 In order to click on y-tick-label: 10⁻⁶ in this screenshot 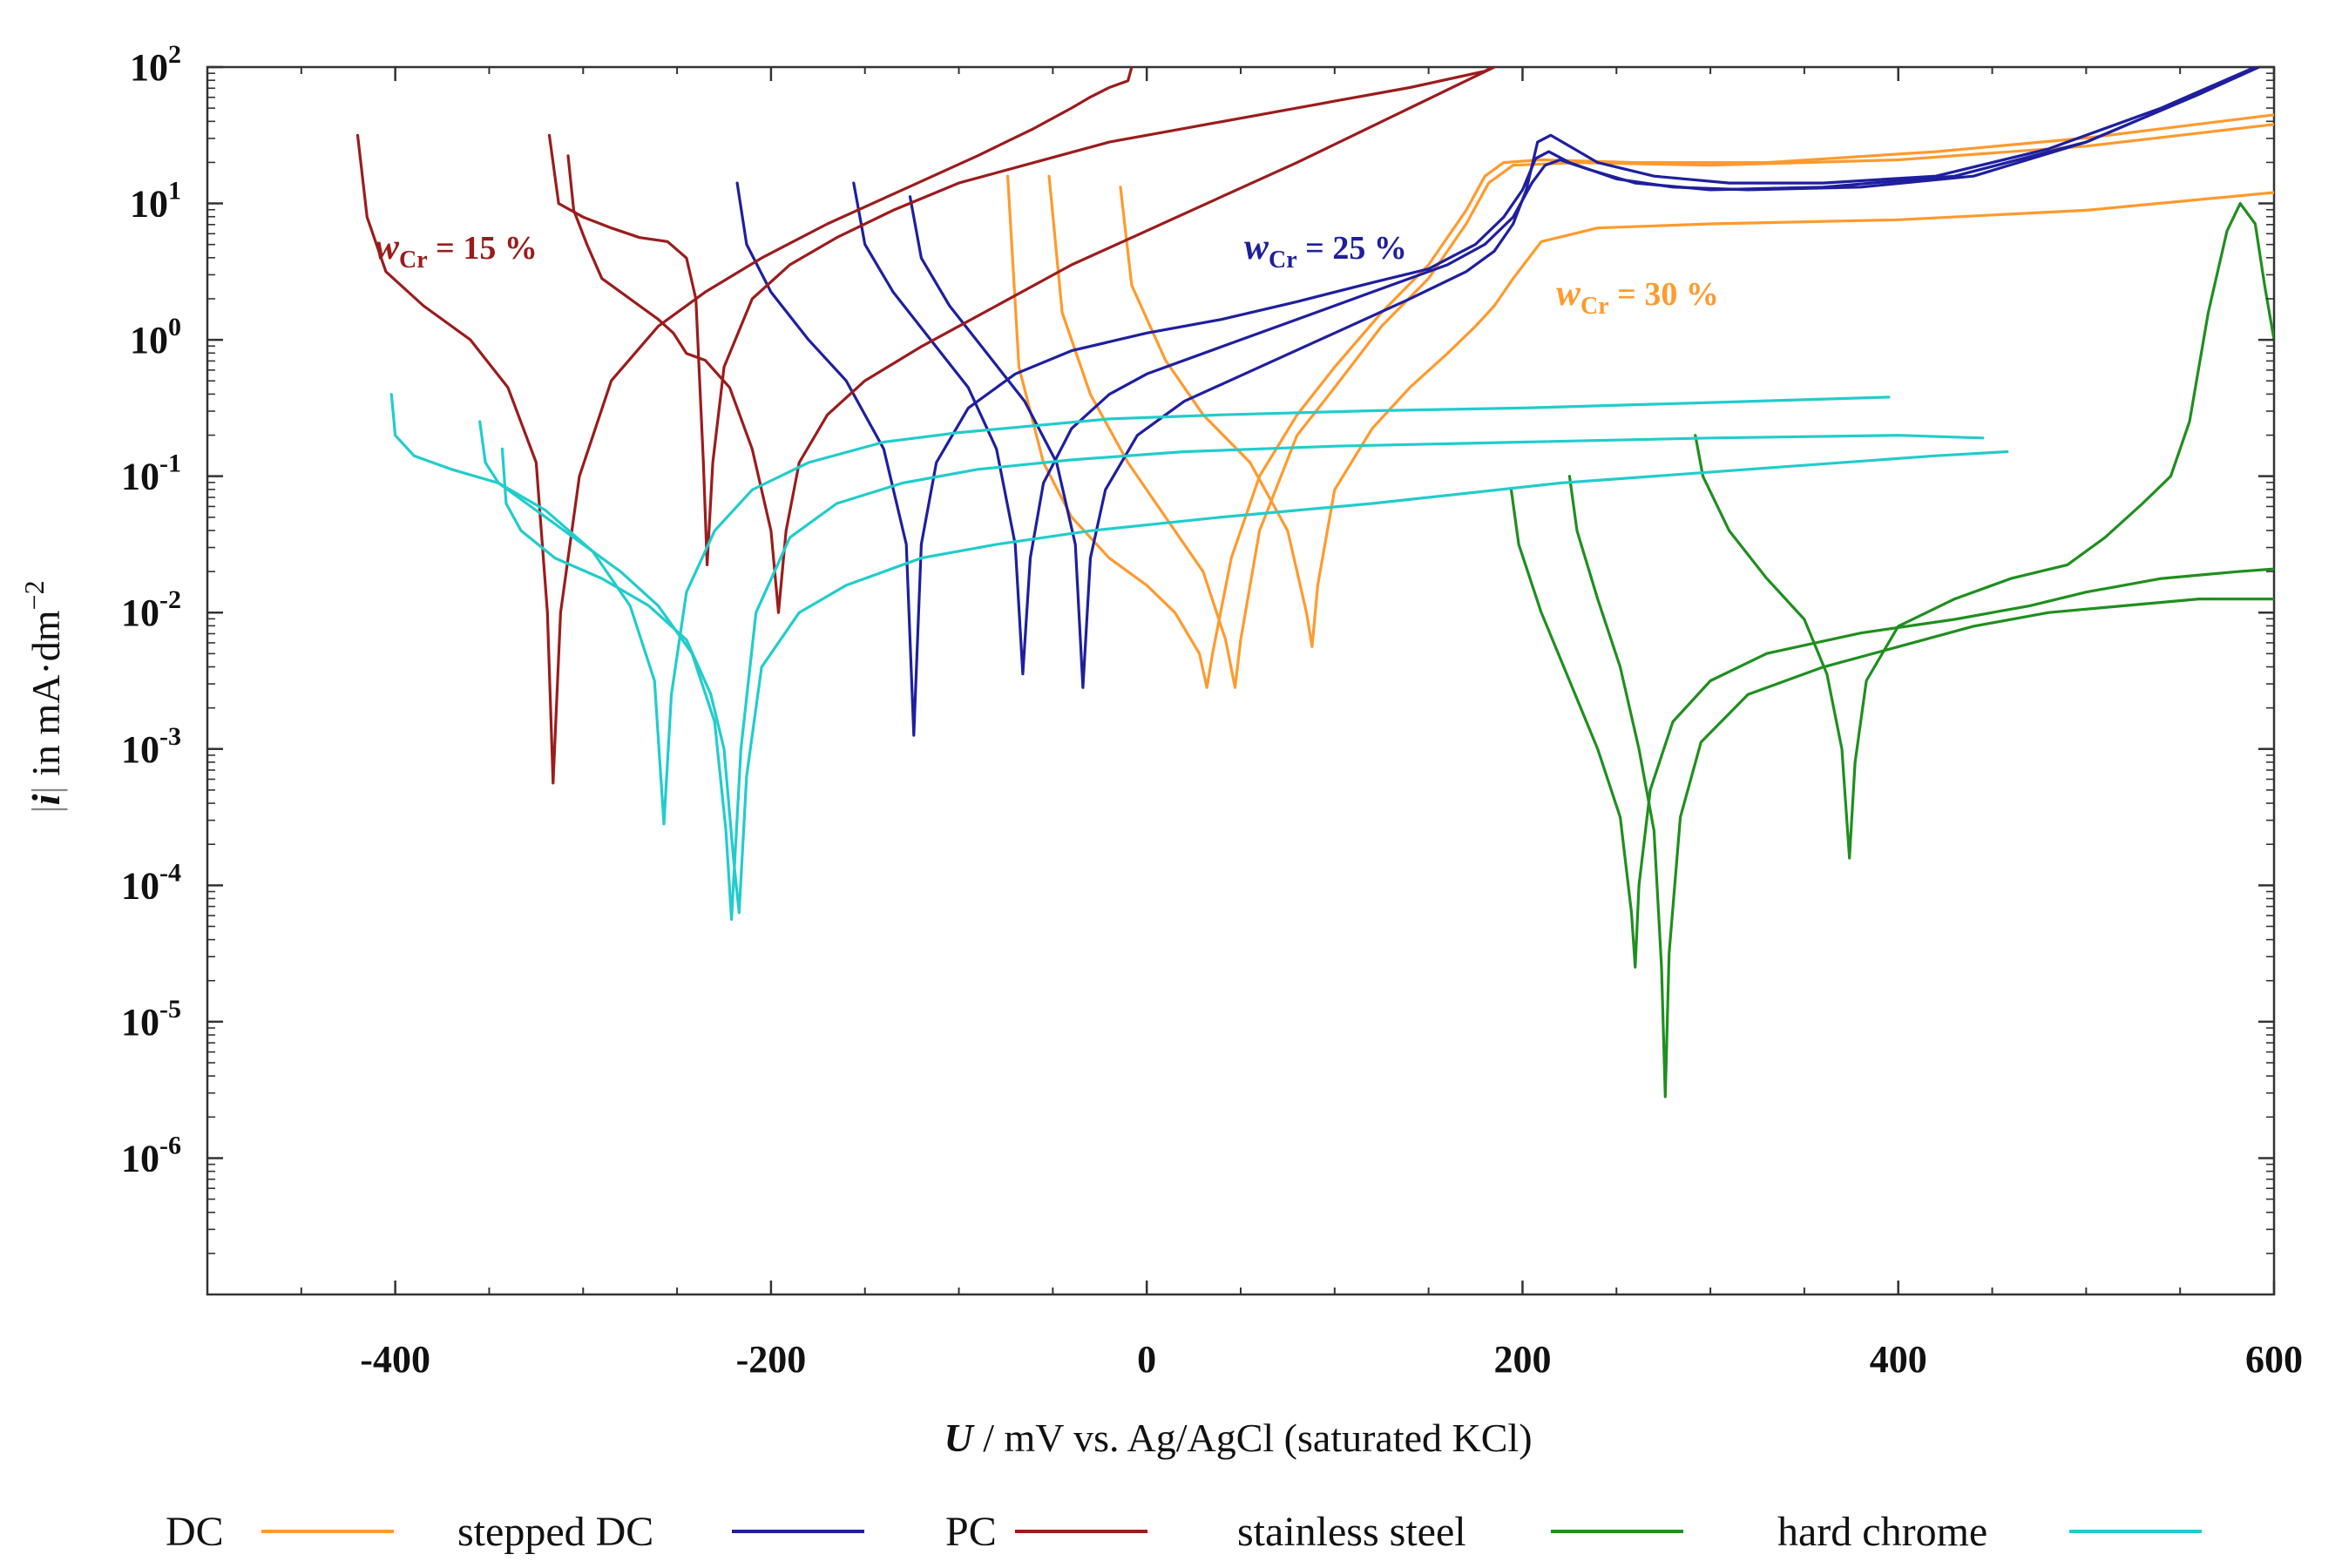, I will do `click(151, 1155)`.